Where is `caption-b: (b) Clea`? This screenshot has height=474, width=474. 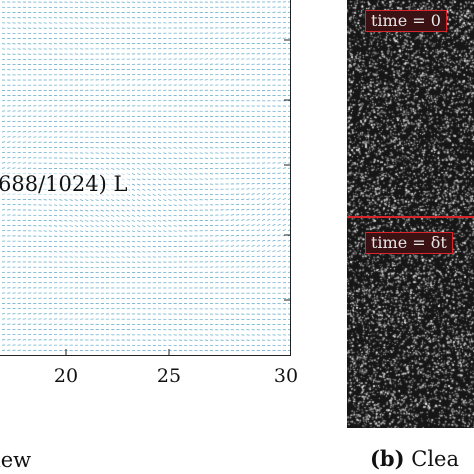
caption-b: (b) Clea is located at coordinates (414, 458).